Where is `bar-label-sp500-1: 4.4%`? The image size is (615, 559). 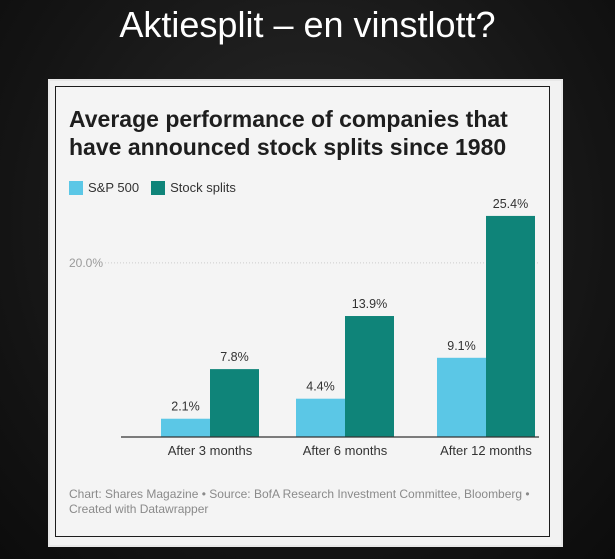
bar-label-sp500-1: 4.4% is located at coordinates (320, 387).